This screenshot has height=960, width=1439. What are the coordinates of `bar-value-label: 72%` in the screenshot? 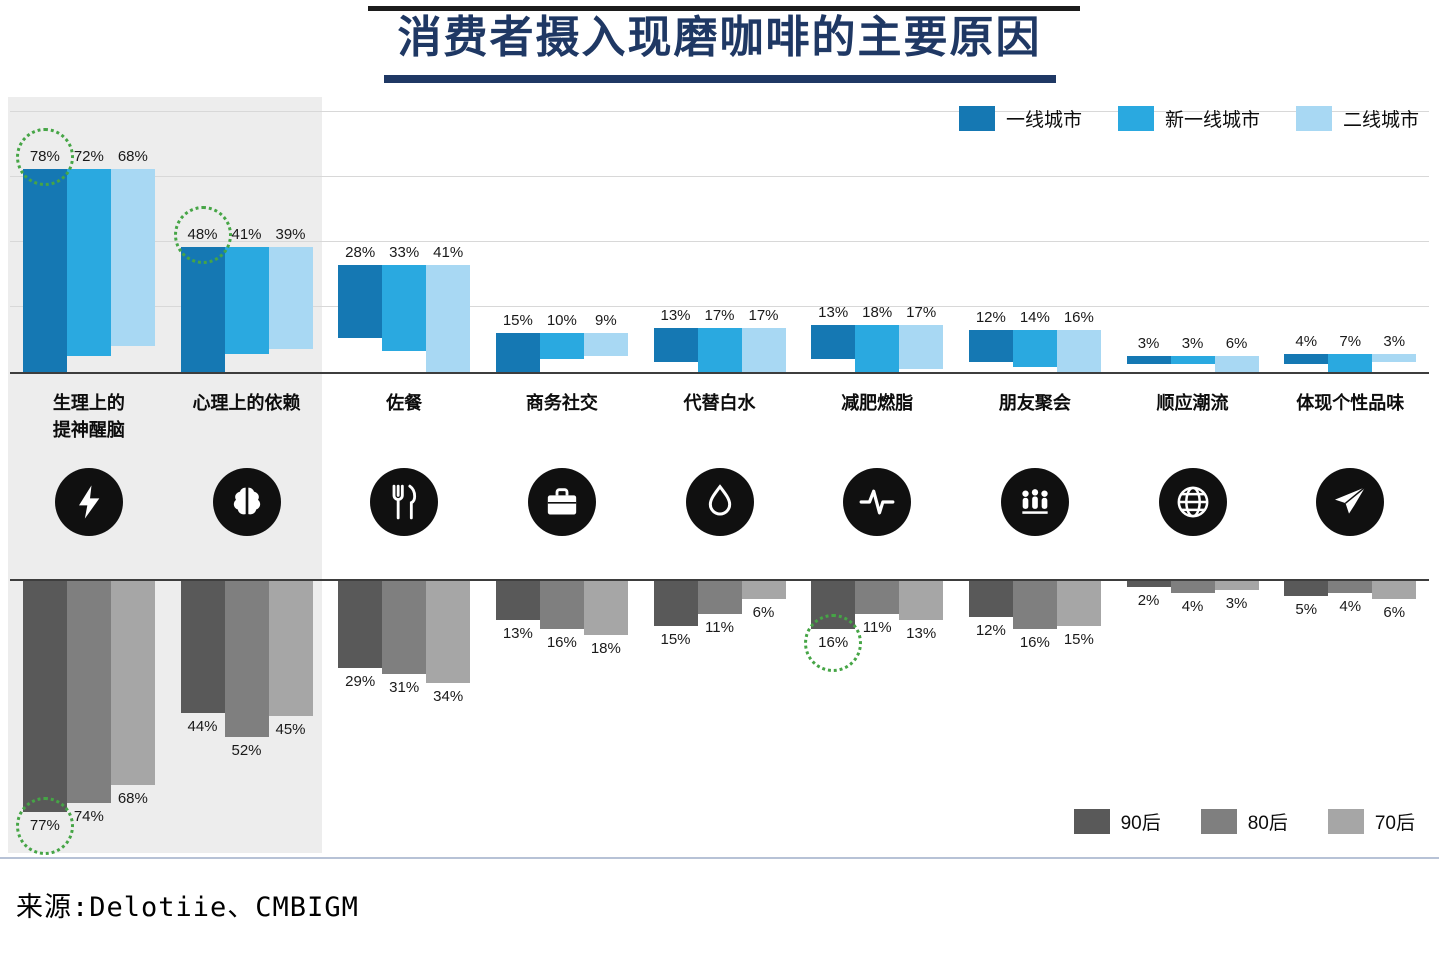 It's located at (88, 157).